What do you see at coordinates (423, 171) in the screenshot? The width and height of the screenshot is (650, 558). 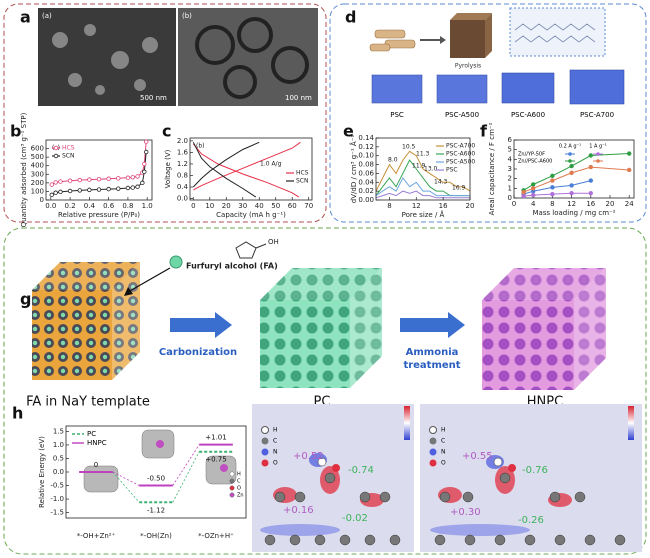 I see `series-line` at bounding box center [423, 171].